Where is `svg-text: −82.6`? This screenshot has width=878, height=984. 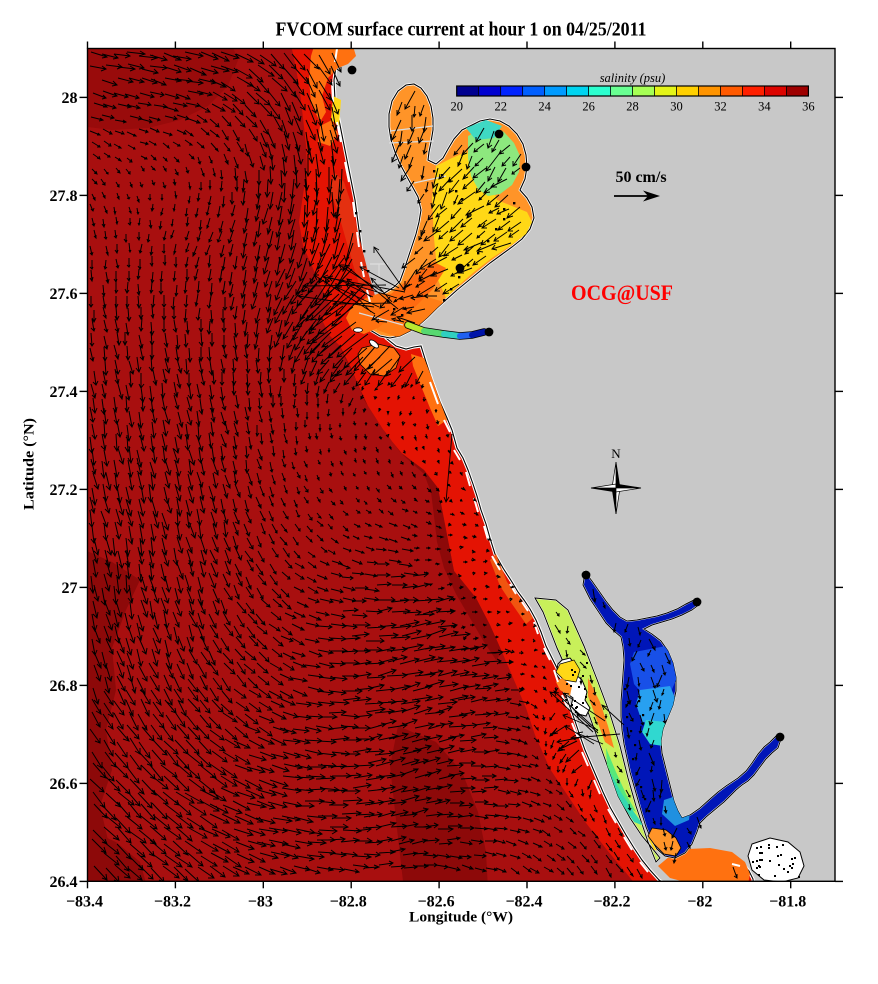
svg-text: −82.6 is located at coordinates (436, 901).